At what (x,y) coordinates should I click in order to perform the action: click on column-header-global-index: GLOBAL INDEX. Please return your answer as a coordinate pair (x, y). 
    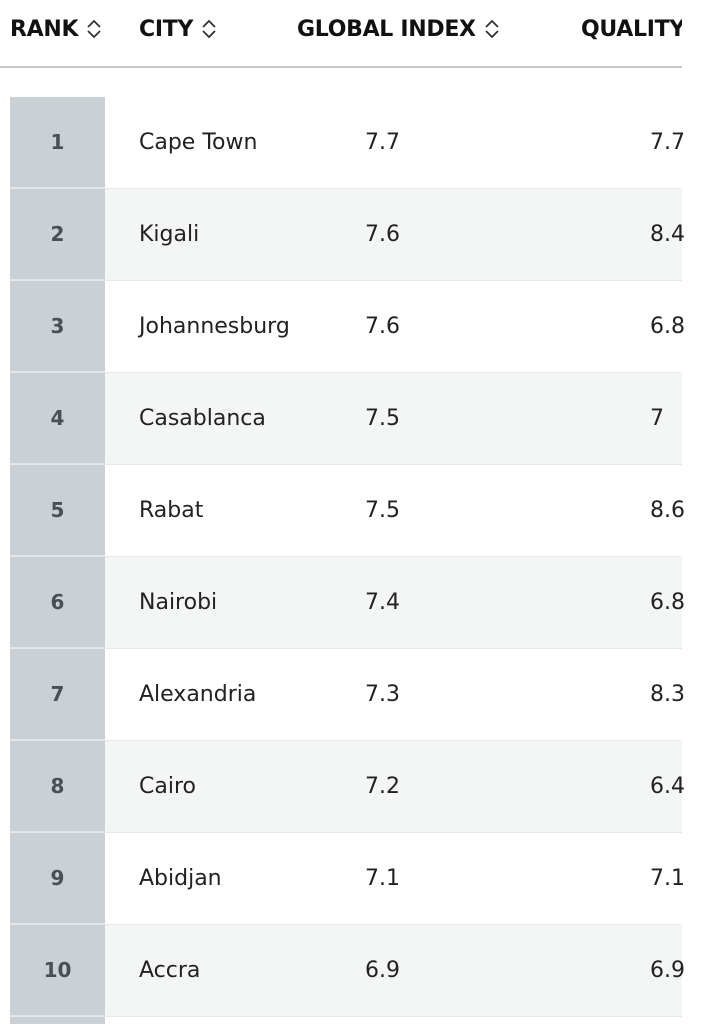
    Looking at the image, I should click on (398, 29).